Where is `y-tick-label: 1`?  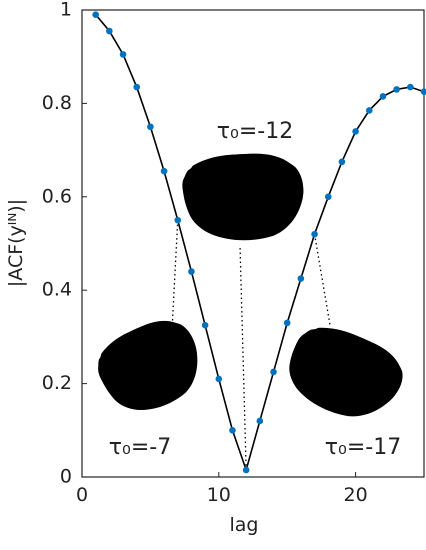
y-tick-label: 1 is located at coordinates (66, 10).